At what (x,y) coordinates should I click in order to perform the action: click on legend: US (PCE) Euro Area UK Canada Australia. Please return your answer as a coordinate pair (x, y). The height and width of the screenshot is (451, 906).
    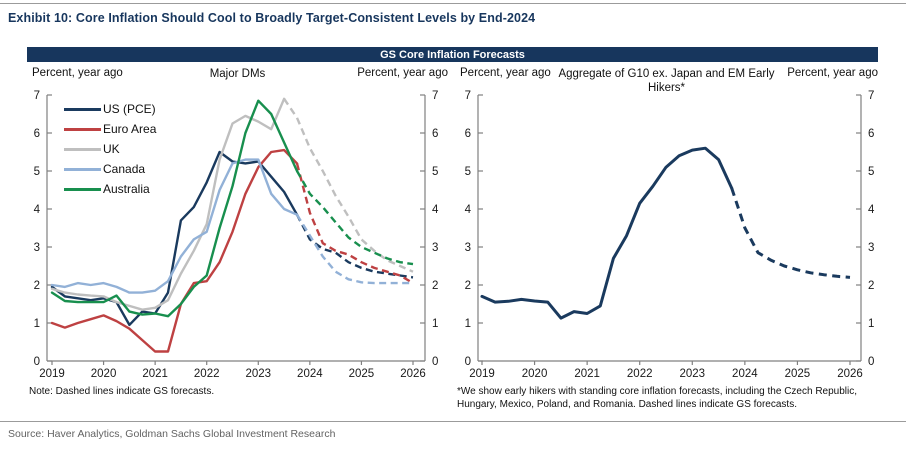
    Looking at the image, I should click on (110, 149).